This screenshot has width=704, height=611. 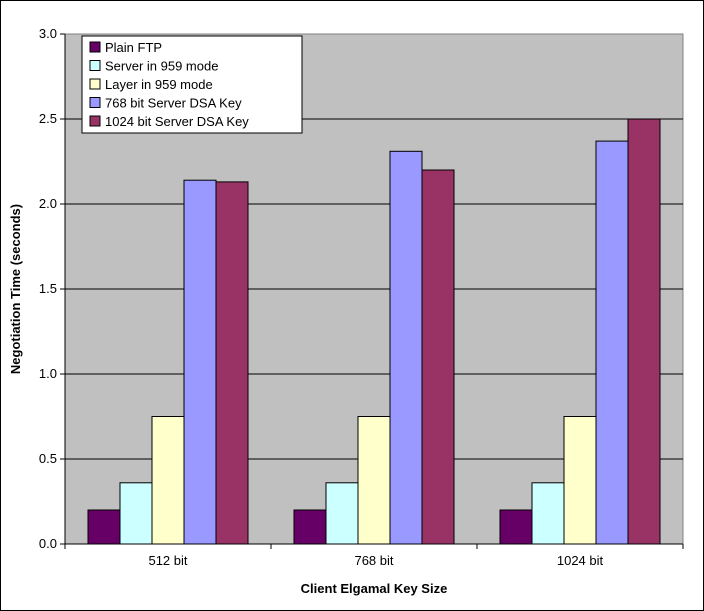 I want to click on x-tick-label: 1024 bit, so click(x=580, y=560).